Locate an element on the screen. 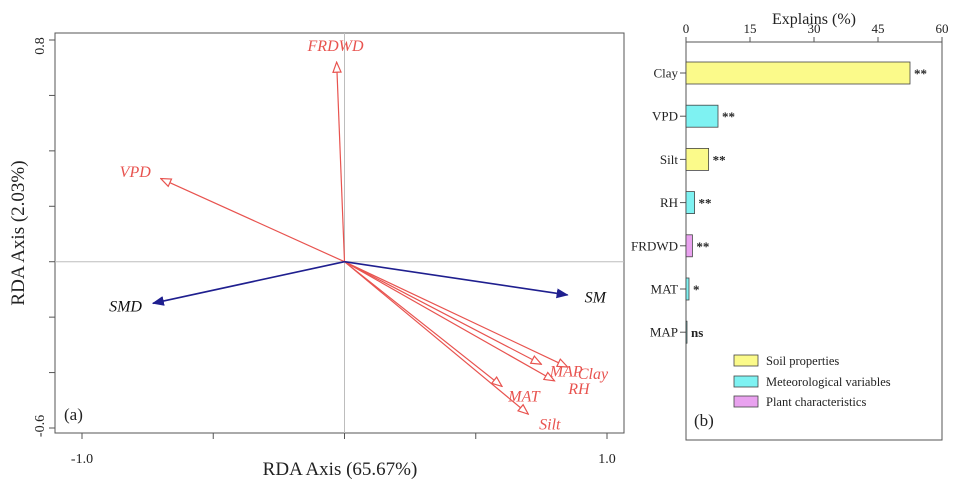 The width and height of the screenshot is (955, 479). legend-label-plant: Plant characteristics is located at coordinates (816, 402).